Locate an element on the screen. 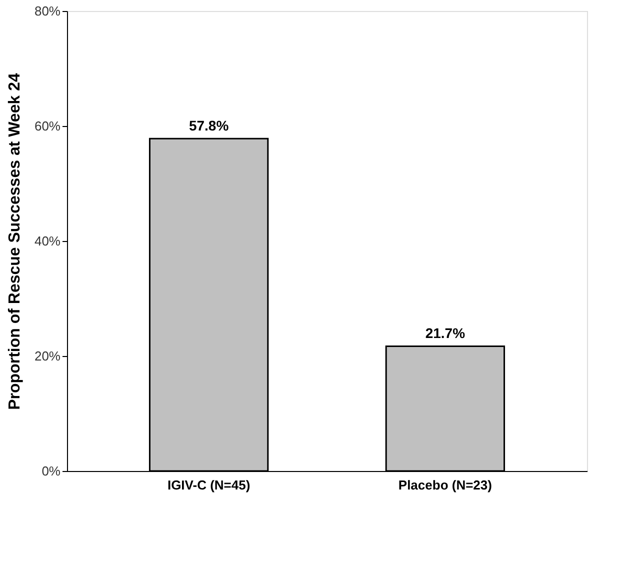 This screenshot has width=634, height=566. y-tick-label: 20% is located at coordinates (47, 356).